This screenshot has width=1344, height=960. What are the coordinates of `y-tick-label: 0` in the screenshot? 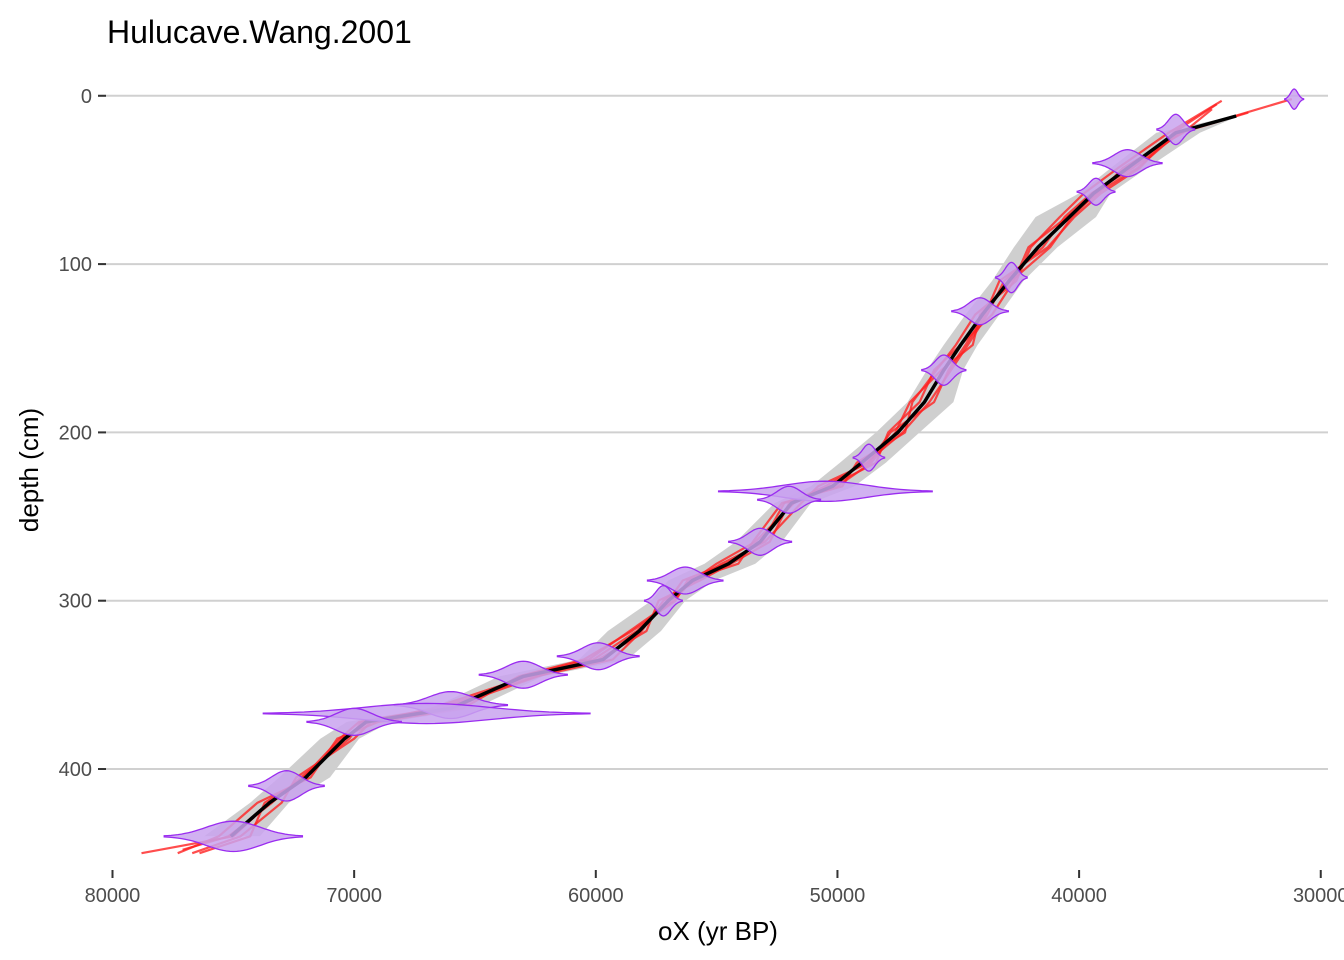 It's located at (86, 97).